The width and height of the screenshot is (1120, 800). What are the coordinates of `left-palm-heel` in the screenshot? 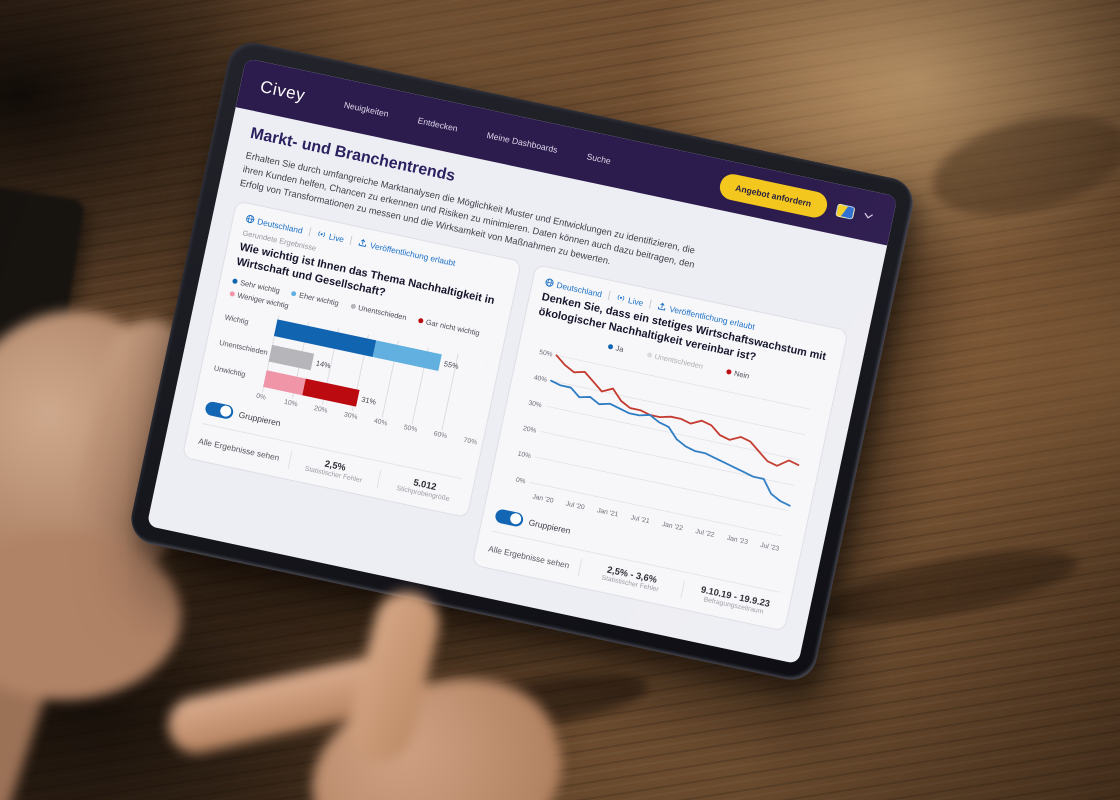 It's located at (90, 615).